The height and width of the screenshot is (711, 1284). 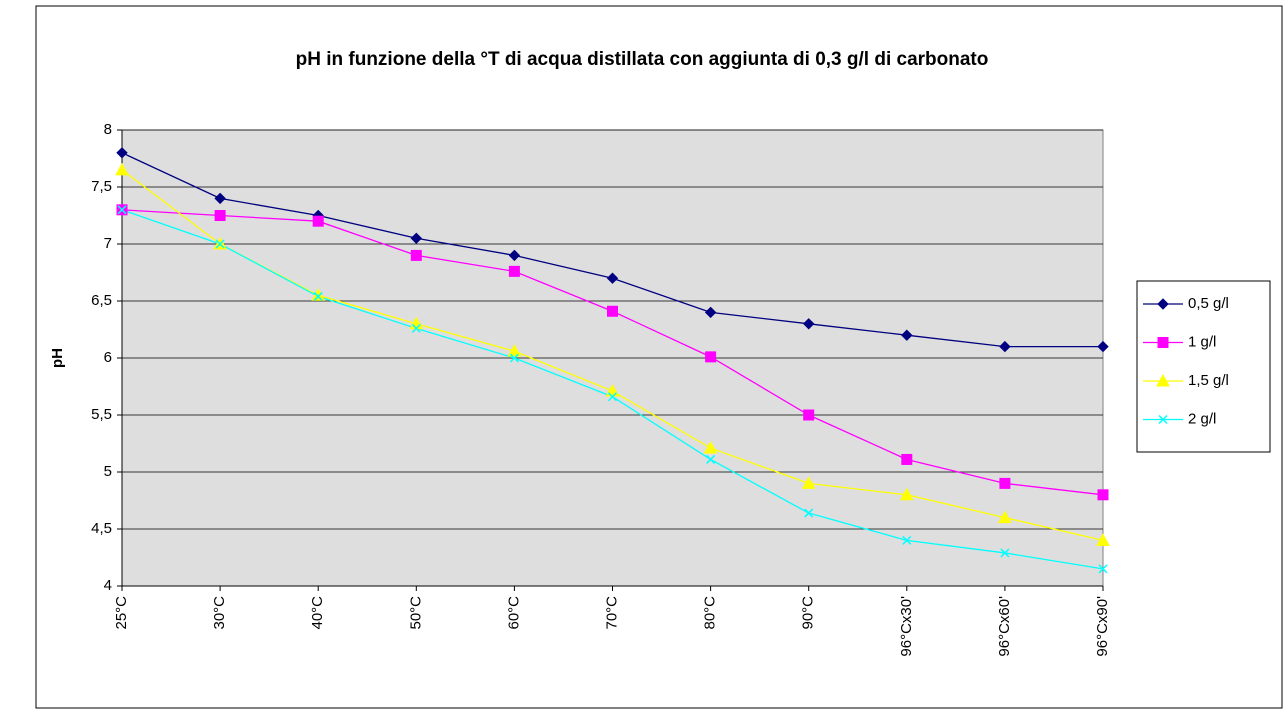 I want to click on y-tick-label: 8, so click(x=108, y=129).